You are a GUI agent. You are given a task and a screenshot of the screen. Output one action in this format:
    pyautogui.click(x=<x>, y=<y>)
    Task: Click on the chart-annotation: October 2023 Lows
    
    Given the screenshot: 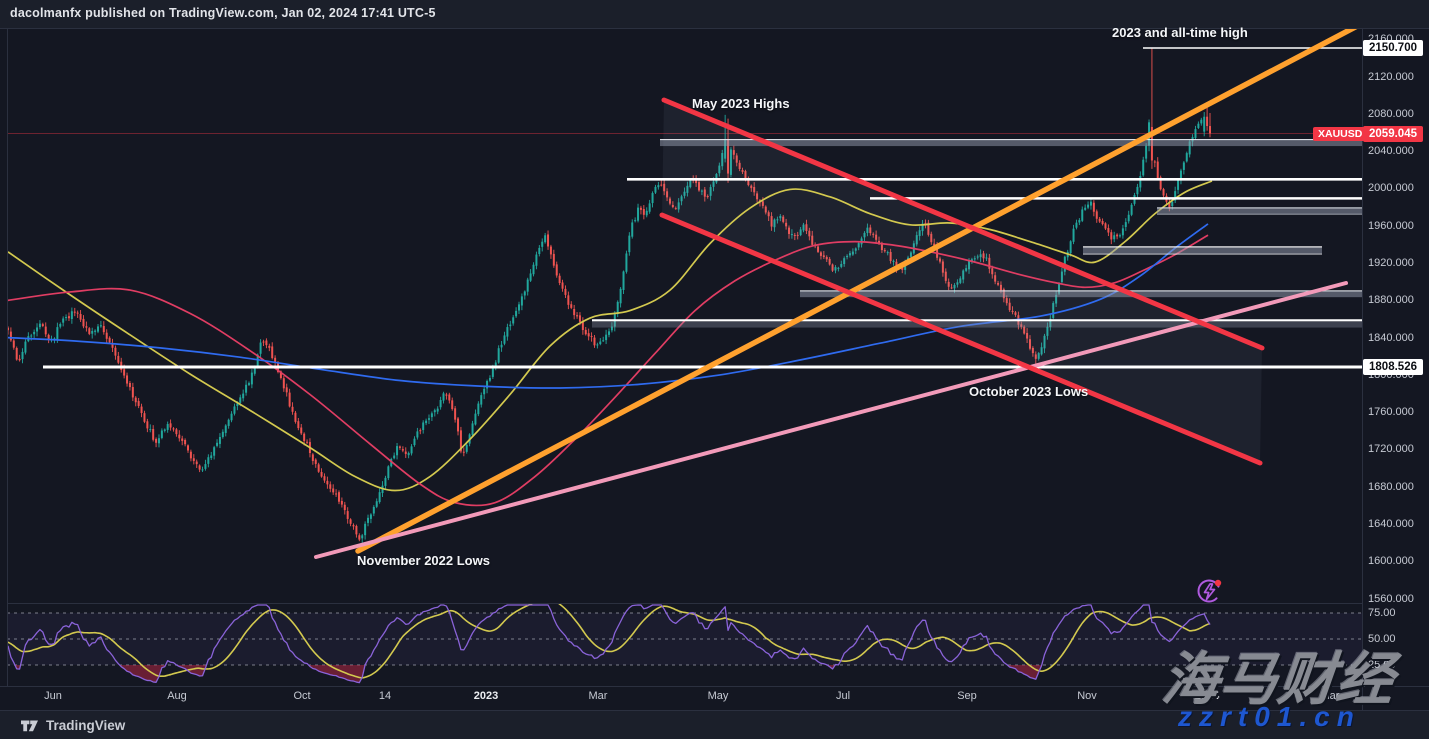 What is the action you would take?
    pyautogui.click(x=1029, y=391)
    